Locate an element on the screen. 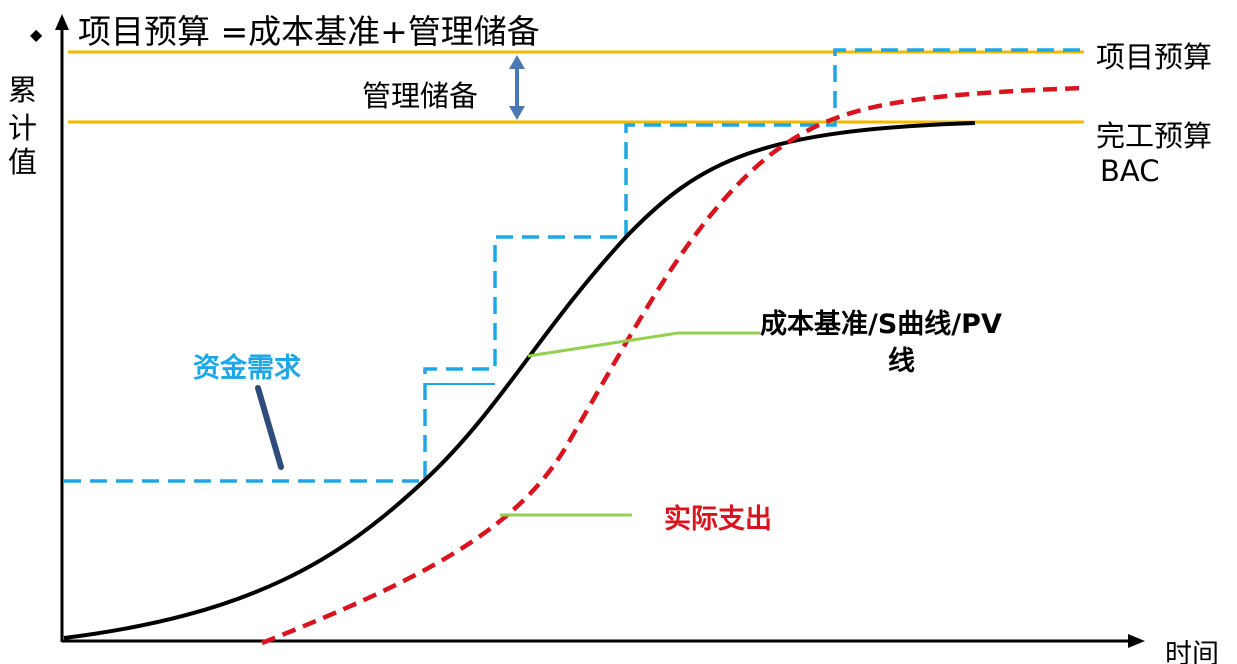 The image size is (1237, 664). actual-expenditure-label: 实际支出 is located at coordinates (718, 519).